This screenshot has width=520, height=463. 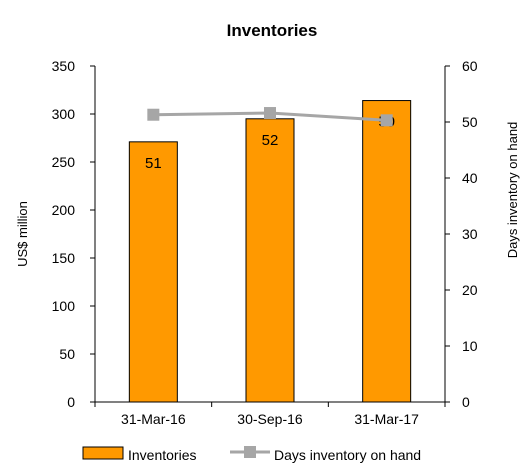 I want to click on legend-label-days-inventory: Days inventory on hand, so click(x=347, y=455).